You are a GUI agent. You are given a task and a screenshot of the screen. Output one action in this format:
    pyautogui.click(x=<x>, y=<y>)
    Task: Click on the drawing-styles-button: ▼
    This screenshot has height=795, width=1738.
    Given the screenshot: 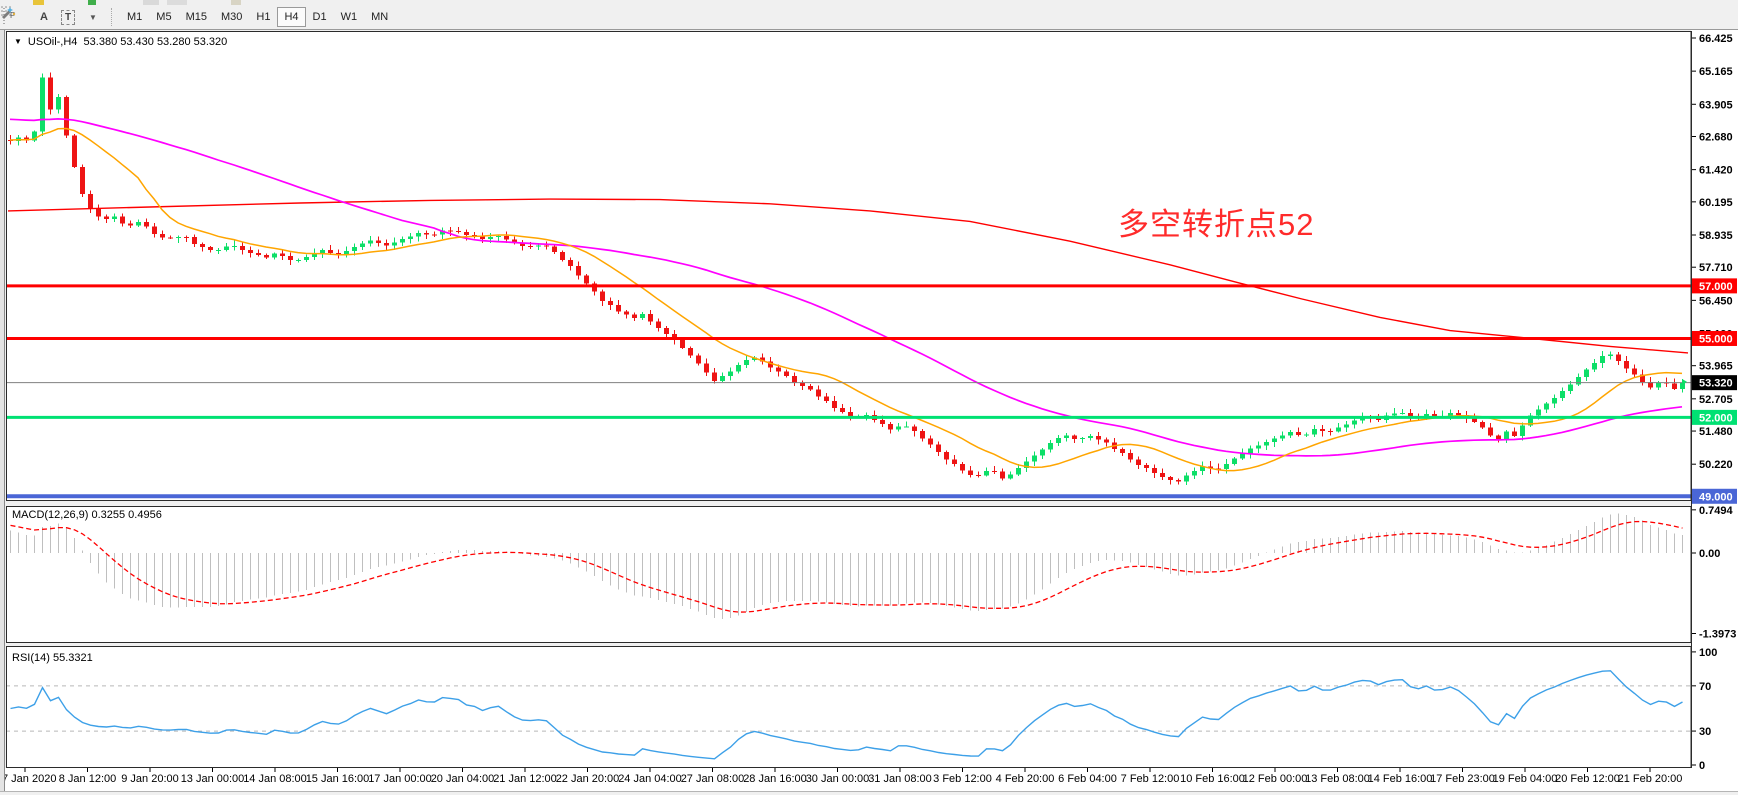 What is the action you would take?
    pyautogui.click(x=52, y=17)
    